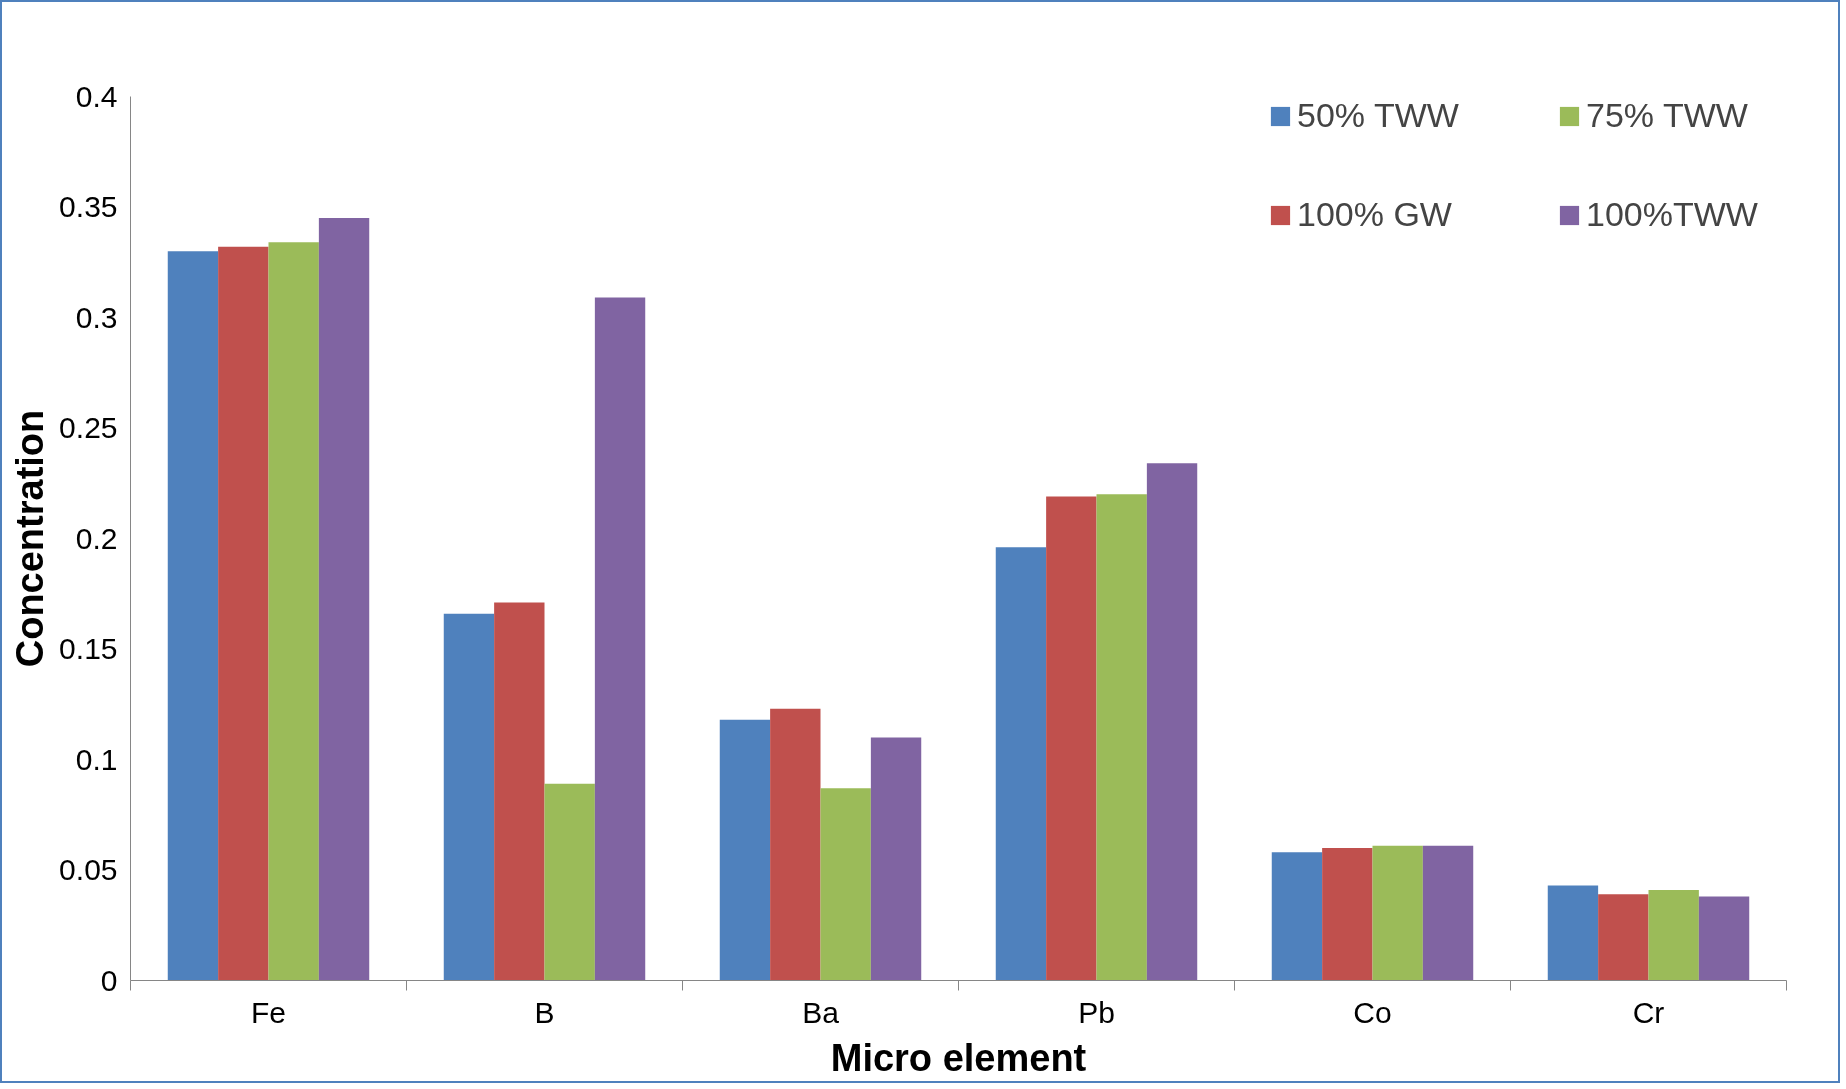 This screenshot has height=1089, width=1846. Describe the element at coordinates (958, 1057) in the screenshot. I see `x-axis-title: Micro element` at that location.